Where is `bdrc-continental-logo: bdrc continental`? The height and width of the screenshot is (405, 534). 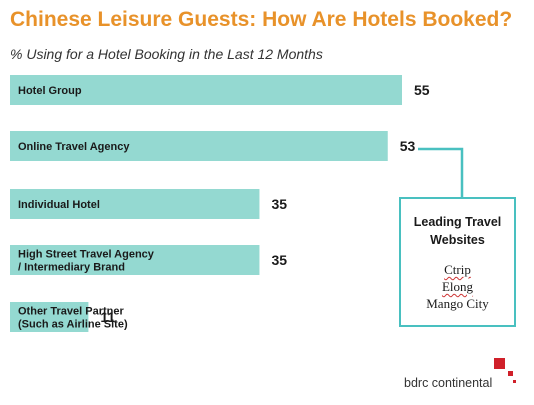
bdrc-continental-logo: bdrc continental is located at coordinates (465, 378).